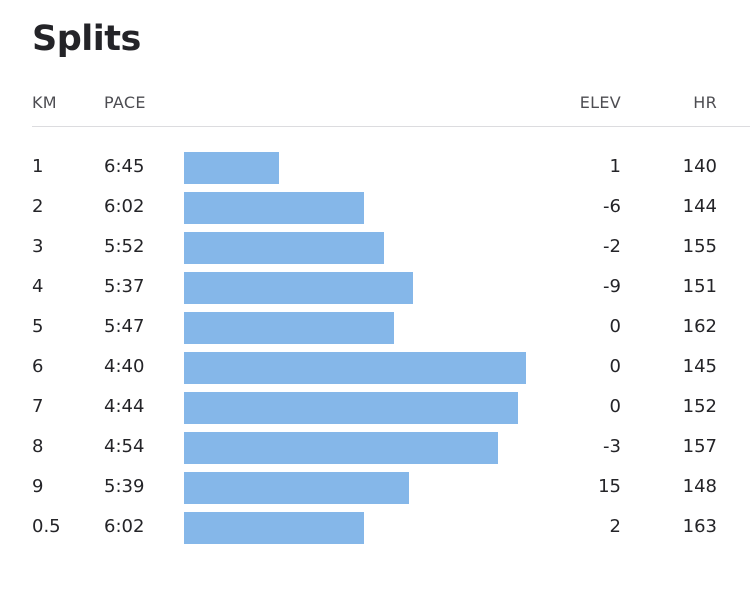 The height and width of the screenshot is (591, 750). I want to click on split-pace: 5:47, so click(124, 326).